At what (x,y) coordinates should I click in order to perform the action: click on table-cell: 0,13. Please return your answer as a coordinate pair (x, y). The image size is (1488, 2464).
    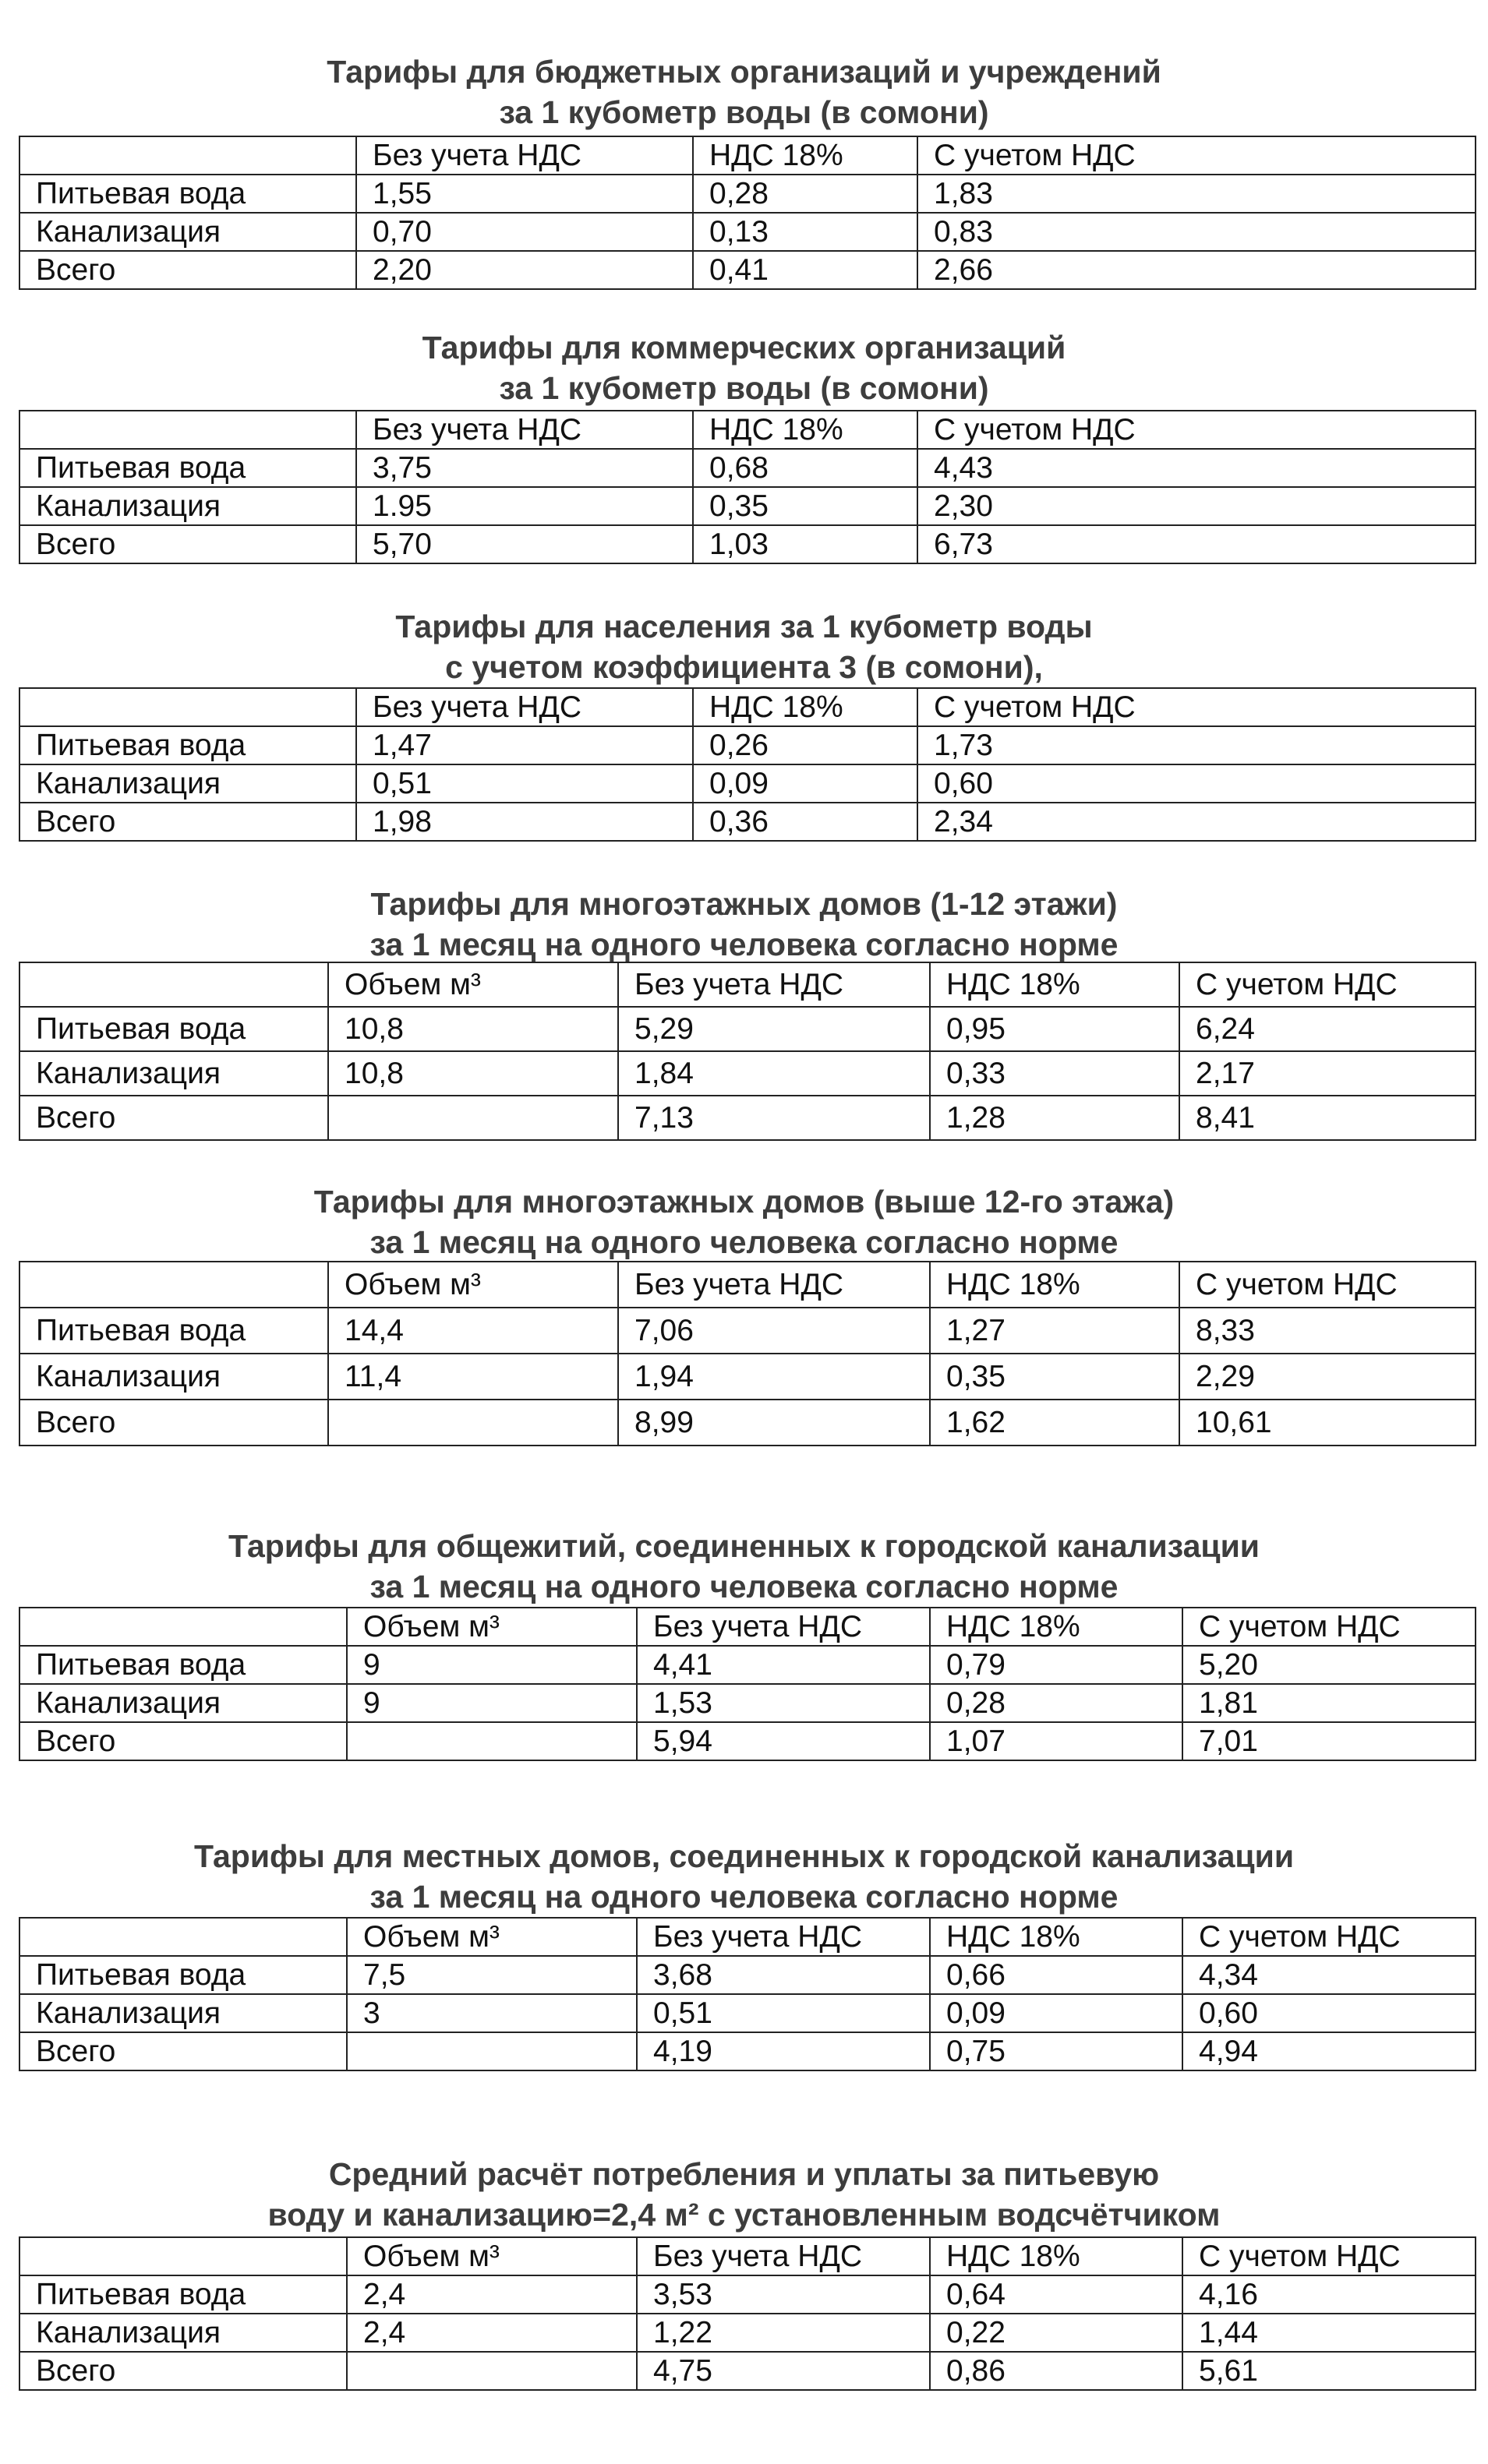
    Looking at the image, I should click on (805, 232).